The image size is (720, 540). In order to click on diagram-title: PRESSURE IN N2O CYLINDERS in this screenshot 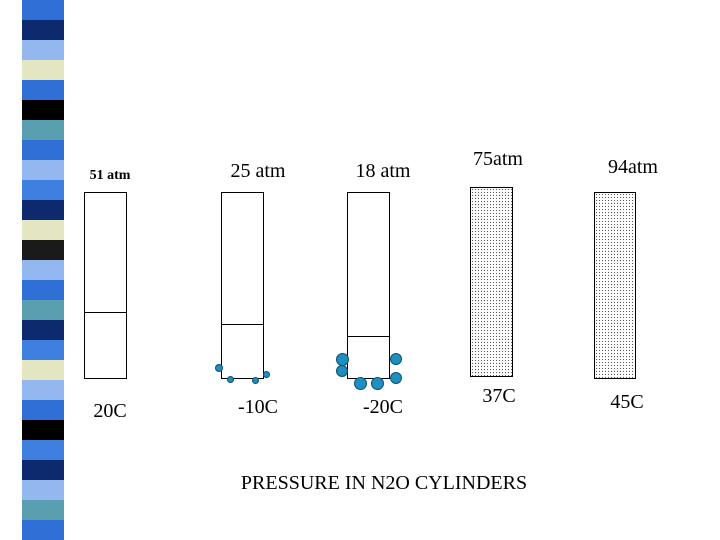, I will do `click(384, 483)`.